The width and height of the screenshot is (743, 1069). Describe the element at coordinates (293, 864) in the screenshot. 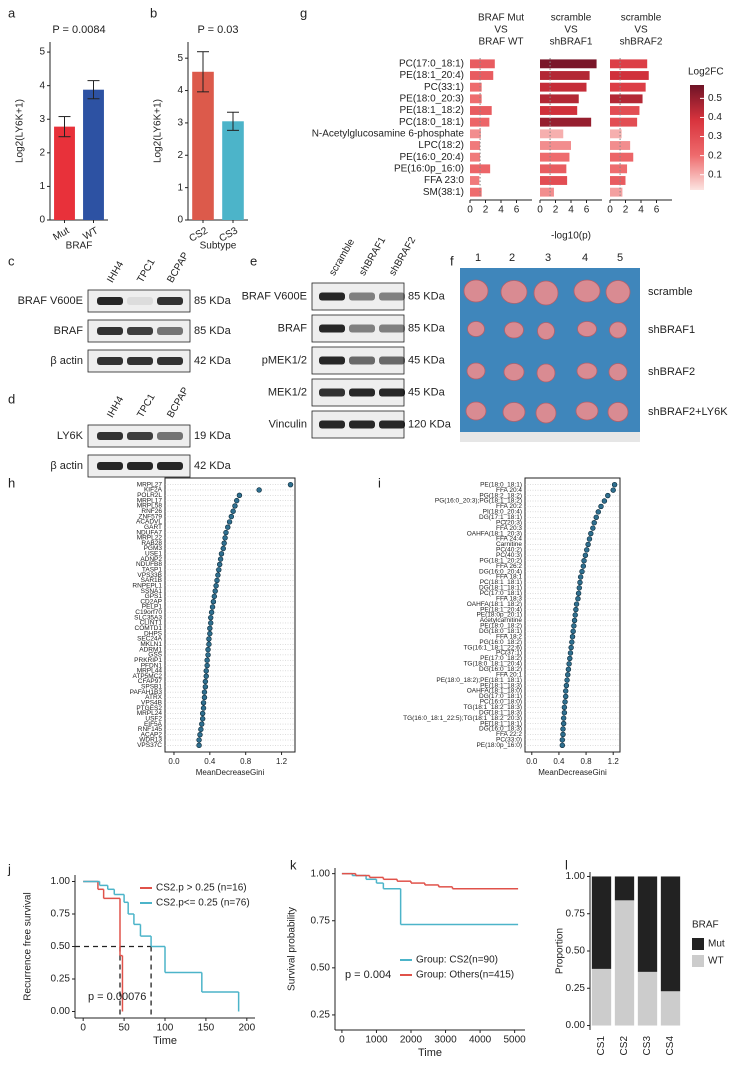

I see `panel-label: k` at that location.